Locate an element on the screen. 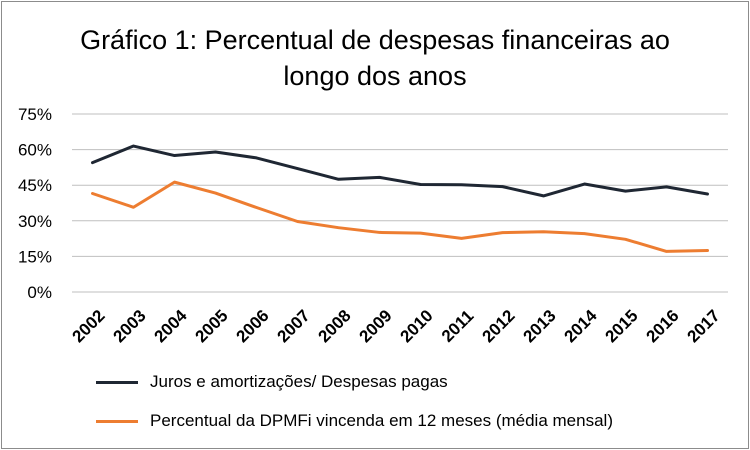 The image size is (750, 450). y-axis-ticks: 0% 15% 30% 45% 60% 75% is located at coordinates (35, 203).